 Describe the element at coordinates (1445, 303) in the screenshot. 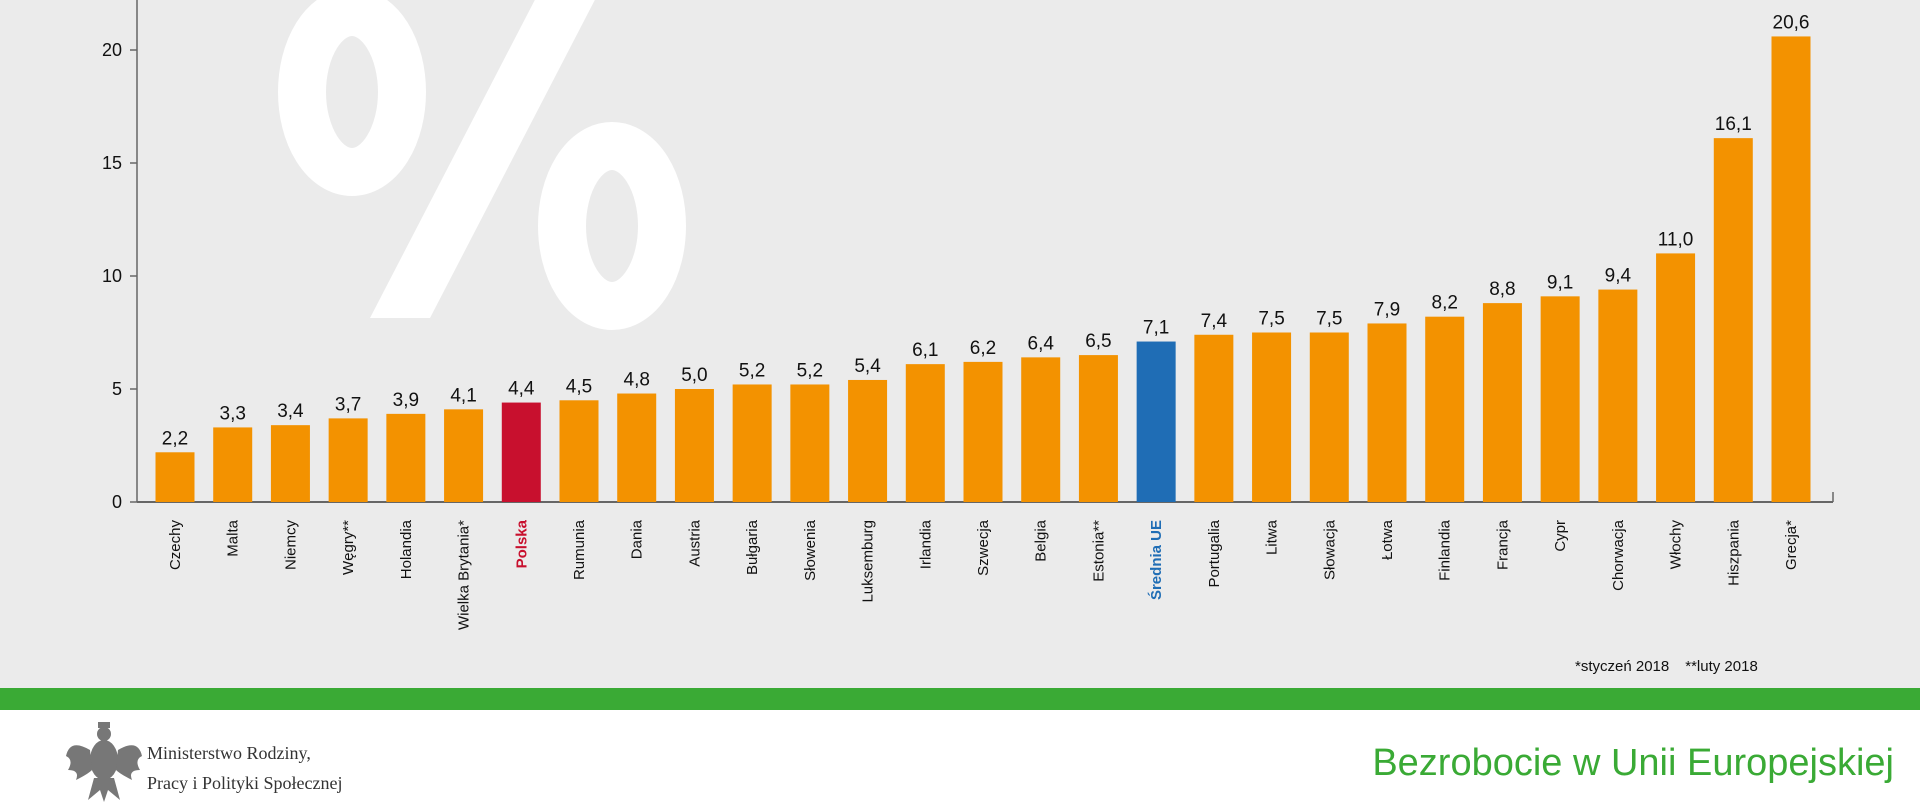

I see `value-label: 8,2` at that location.